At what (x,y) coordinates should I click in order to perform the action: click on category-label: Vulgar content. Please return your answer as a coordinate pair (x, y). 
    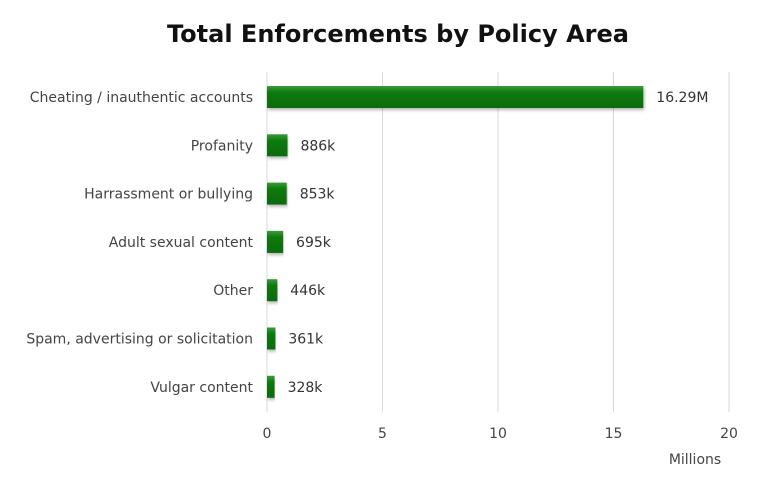
    Looking at the image, I should click on (201, 388).